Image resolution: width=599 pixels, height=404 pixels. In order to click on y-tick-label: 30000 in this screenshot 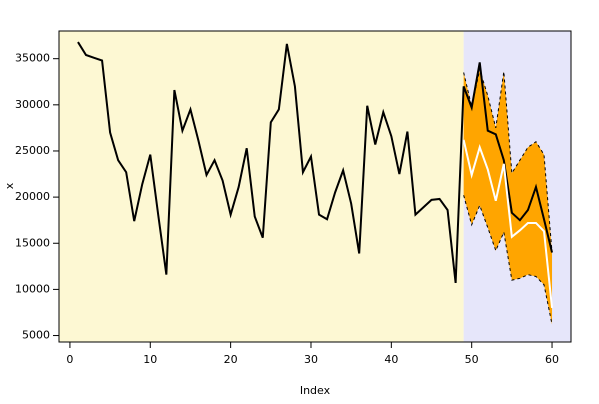, I will do `click(32, 104)`.